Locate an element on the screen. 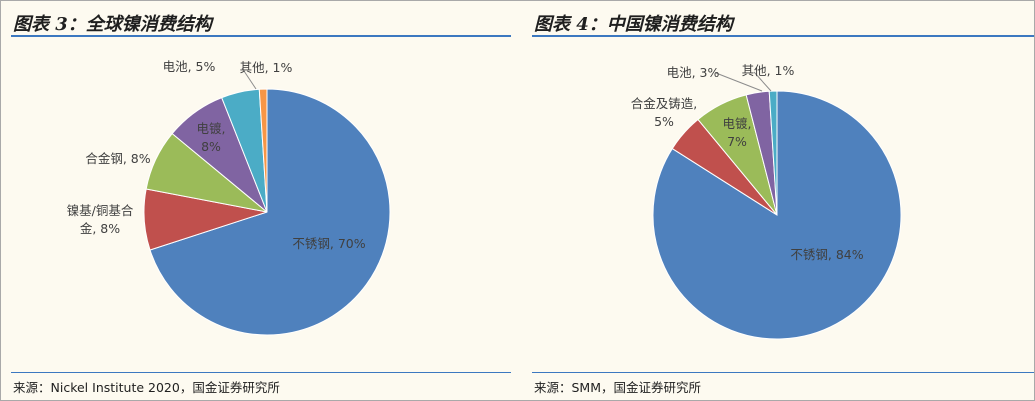 This screenshot has height=401, width=1035. chart-title: 图表 4：中国镍消费结构 is located at coordinates (633, 24).